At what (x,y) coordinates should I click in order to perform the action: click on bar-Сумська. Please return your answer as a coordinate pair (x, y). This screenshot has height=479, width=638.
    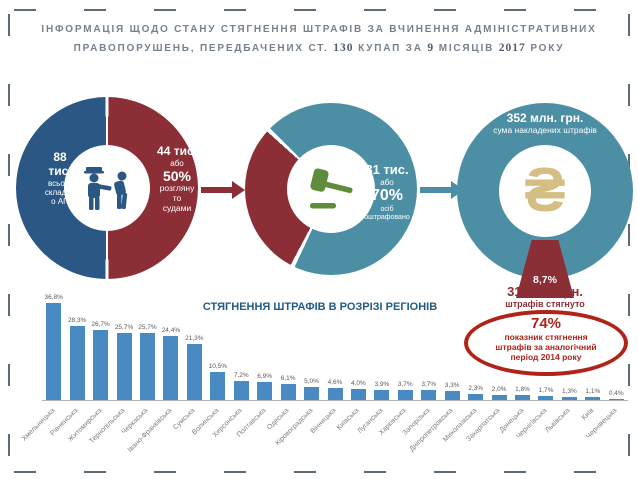
    Looking at the image, I should click on (194, 372).